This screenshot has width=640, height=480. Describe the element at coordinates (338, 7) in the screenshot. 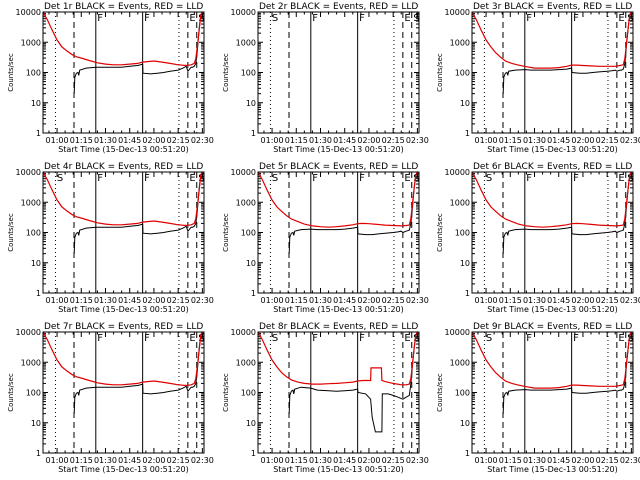

I see `panel-title: Det 2r BLACK = Events, RED = LLD` at that location.